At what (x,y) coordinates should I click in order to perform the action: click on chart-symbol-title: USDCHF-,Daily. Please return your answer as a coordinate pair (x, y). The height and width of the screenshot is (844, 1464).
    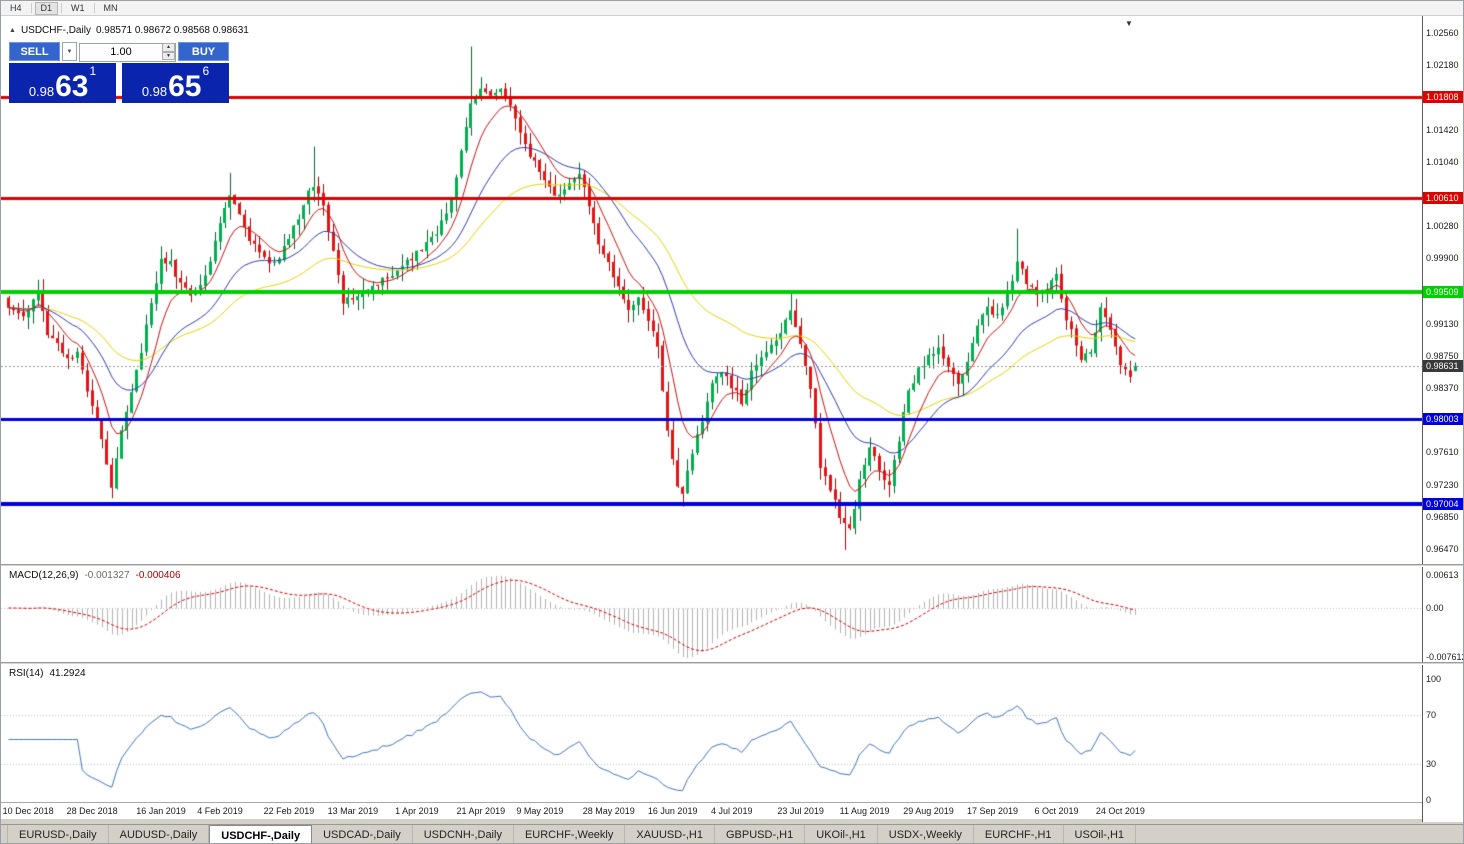
    Looking at the image, I should click on (55, 30).